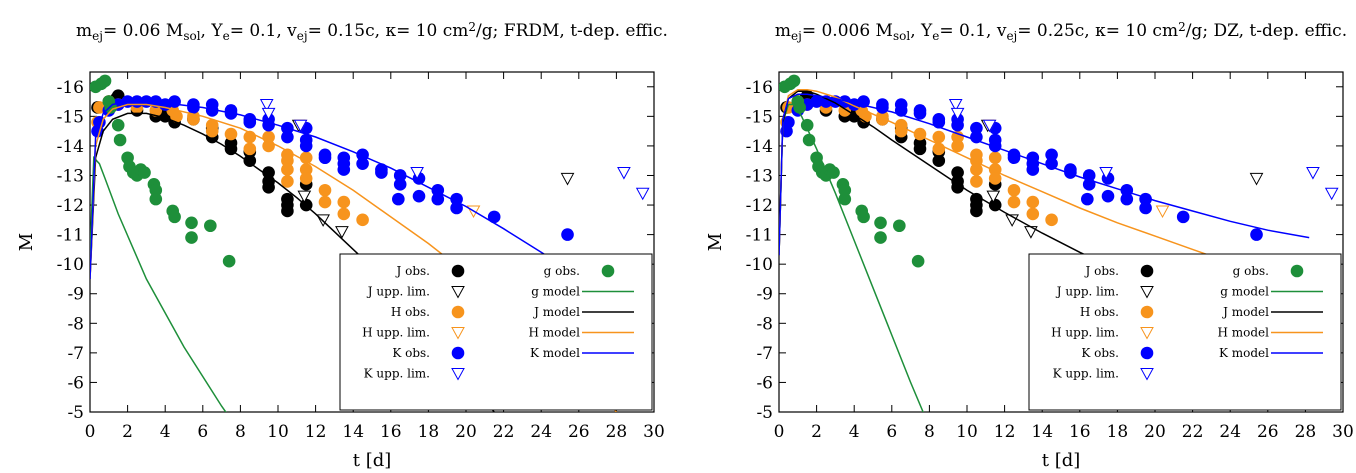  I want to click on y-tick-label: -12, so click(70, 206).